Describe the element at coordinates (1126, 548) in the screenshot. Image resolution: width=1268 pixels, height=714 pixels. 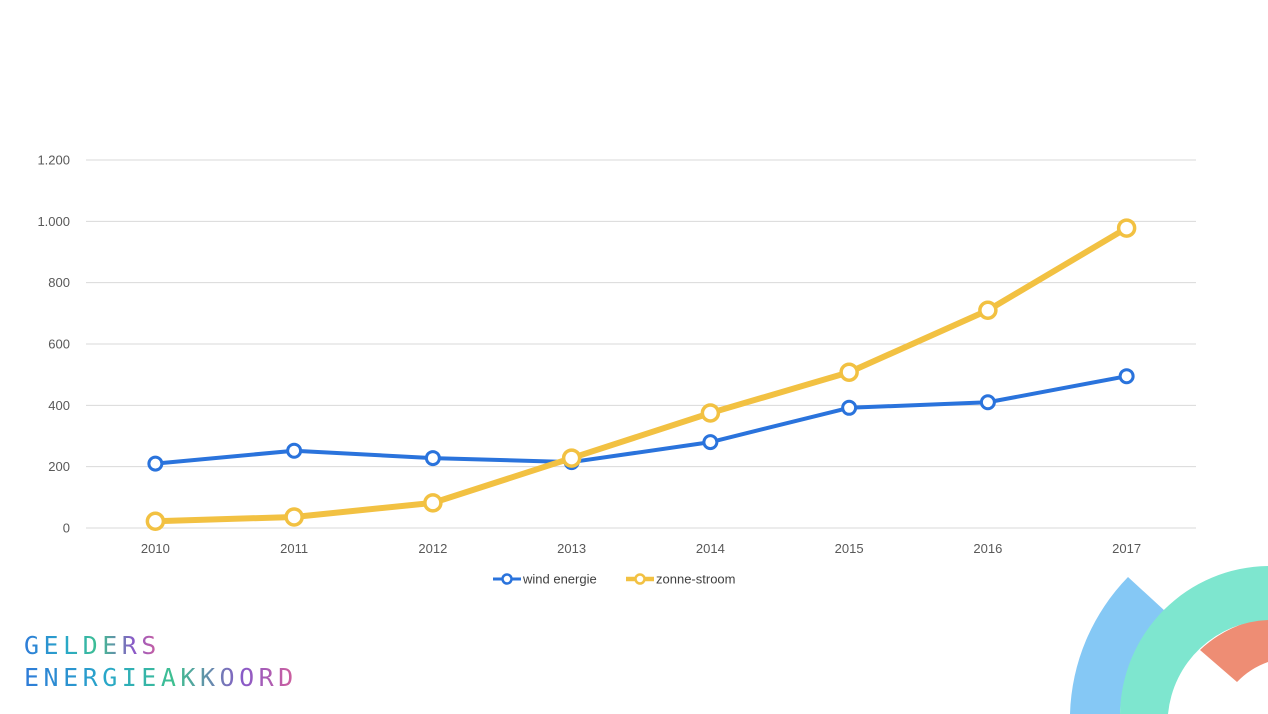
I see `x-tick-label: 2017` at that location.